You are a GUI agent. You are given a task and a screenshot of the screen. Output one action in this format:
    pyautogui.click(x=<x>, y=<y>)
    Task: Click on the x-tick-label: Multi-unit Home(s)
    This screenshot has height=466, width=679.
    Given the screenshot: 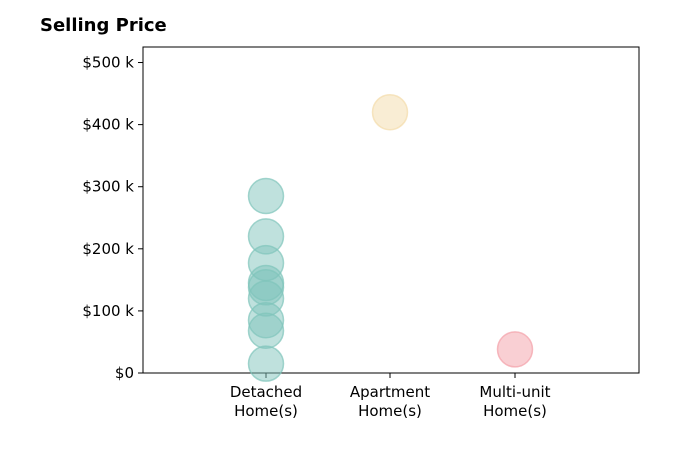 What is the action you would take?
    pyautogui.click(x=514, y=401)
    